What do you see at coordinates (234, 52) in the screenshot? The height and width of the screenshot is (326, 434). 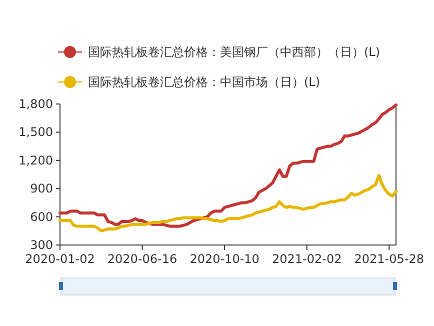 I see `legend-label: 国际热轧板卷汇总价格：美国钢厂（中西部）（日）(L)` at bounding box center [234, 52].